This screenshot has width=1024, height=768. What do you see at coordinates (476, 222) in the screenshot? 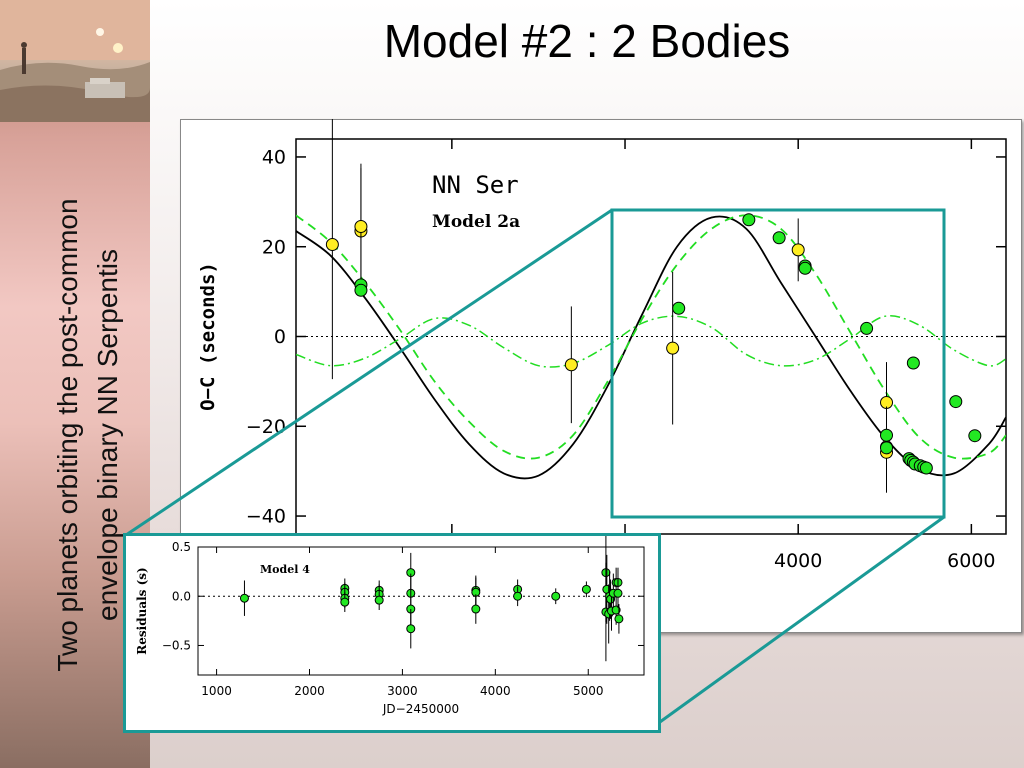
I see `chart-annotation-subtitle: Model 2a` at bounding box center [476, 222].